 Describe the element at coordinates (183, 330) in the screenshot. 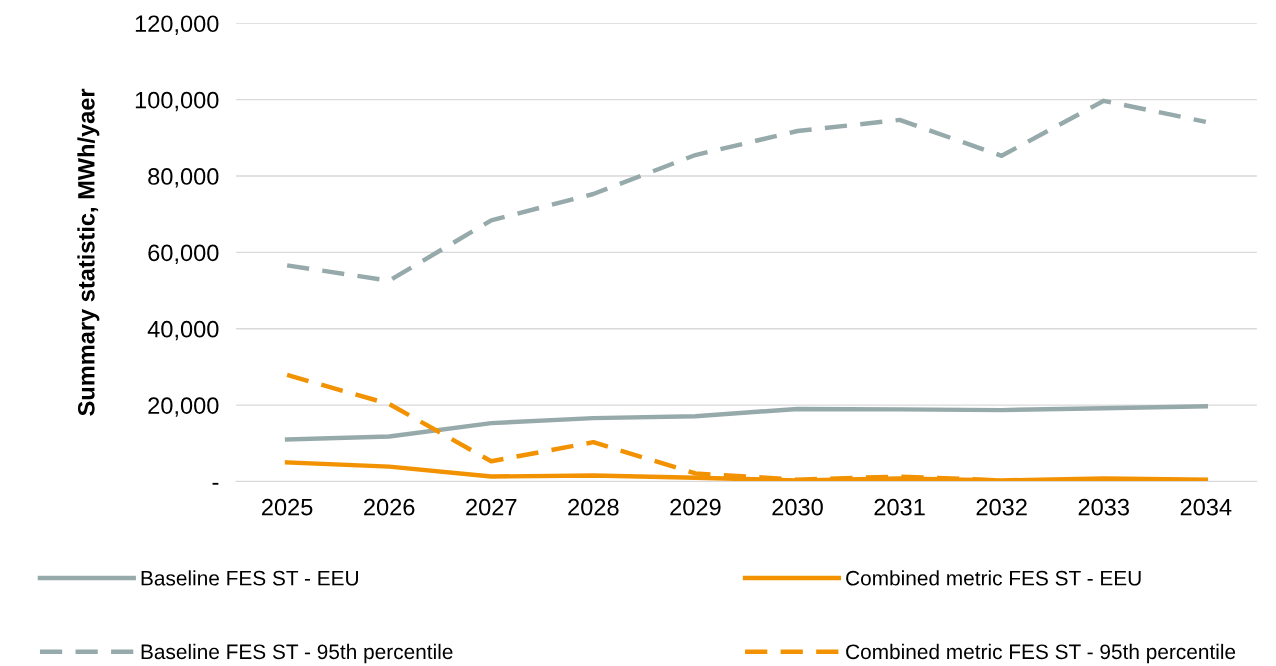

I see `y-tick-label: 40,000` at that location.